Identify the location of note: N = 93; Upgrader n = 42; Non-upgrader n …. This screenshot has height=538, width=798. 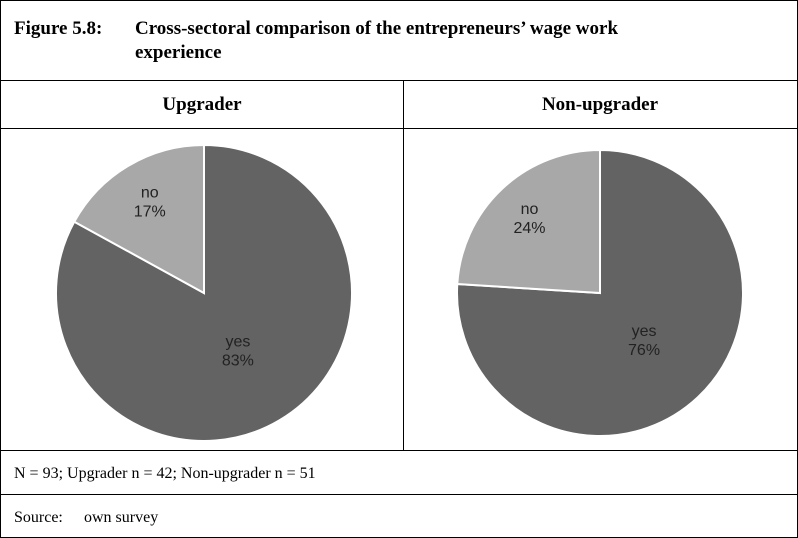
(165, 473).